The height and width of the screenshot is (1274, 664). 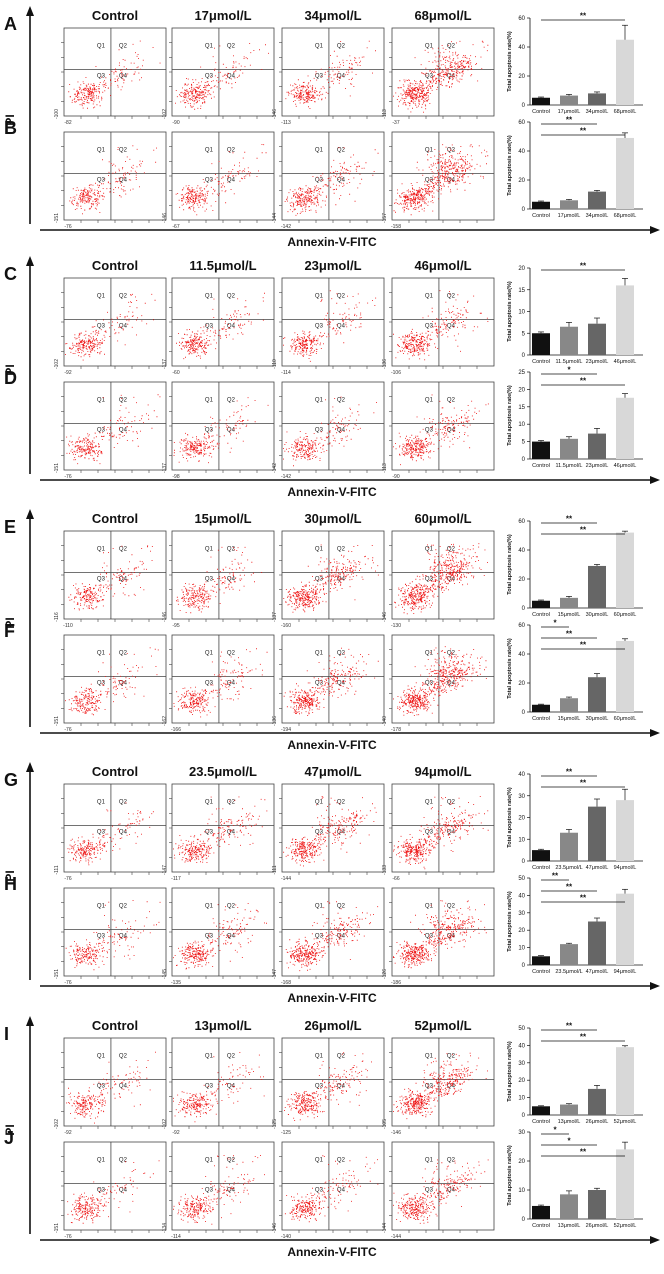 I want to click on bar-category-label: 94μmol/L, so click(x=625, y=868).